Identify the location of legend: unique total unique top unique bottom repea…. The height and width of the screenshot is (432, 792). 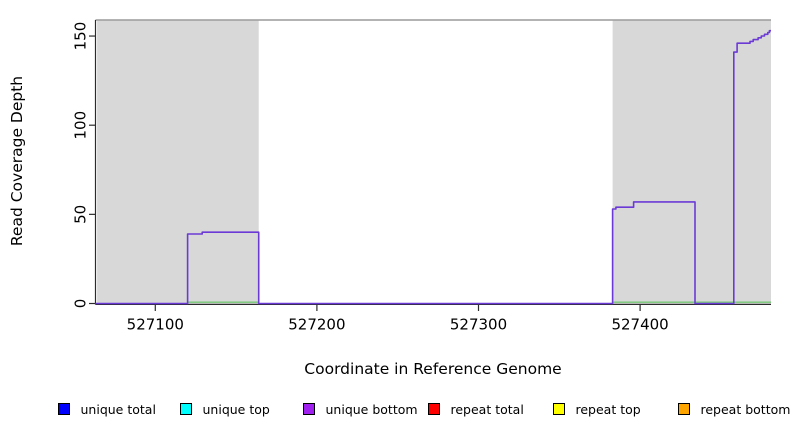
(396, 410).